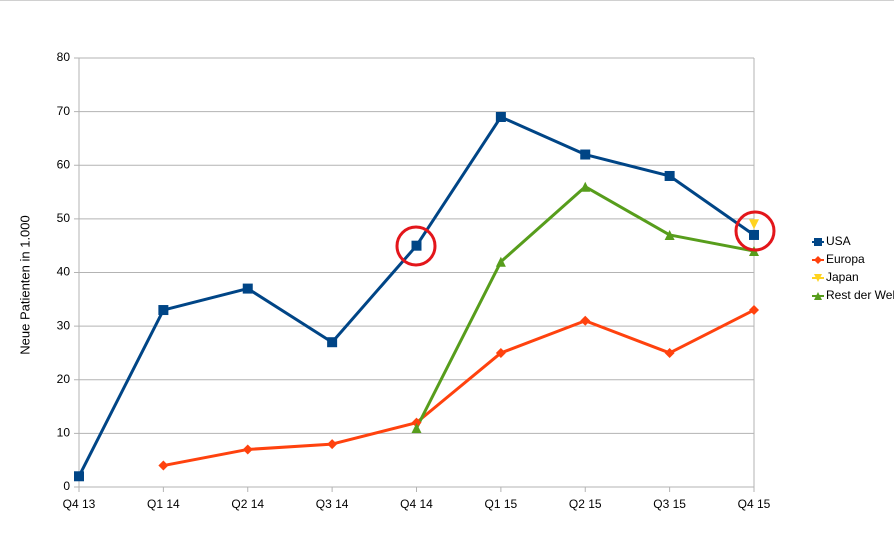 The image size is (894, 541). What do you see at coordinates (64, 164) in the screenshot?
I see `y-tick-label: 60` at bounding box center [64, 164].